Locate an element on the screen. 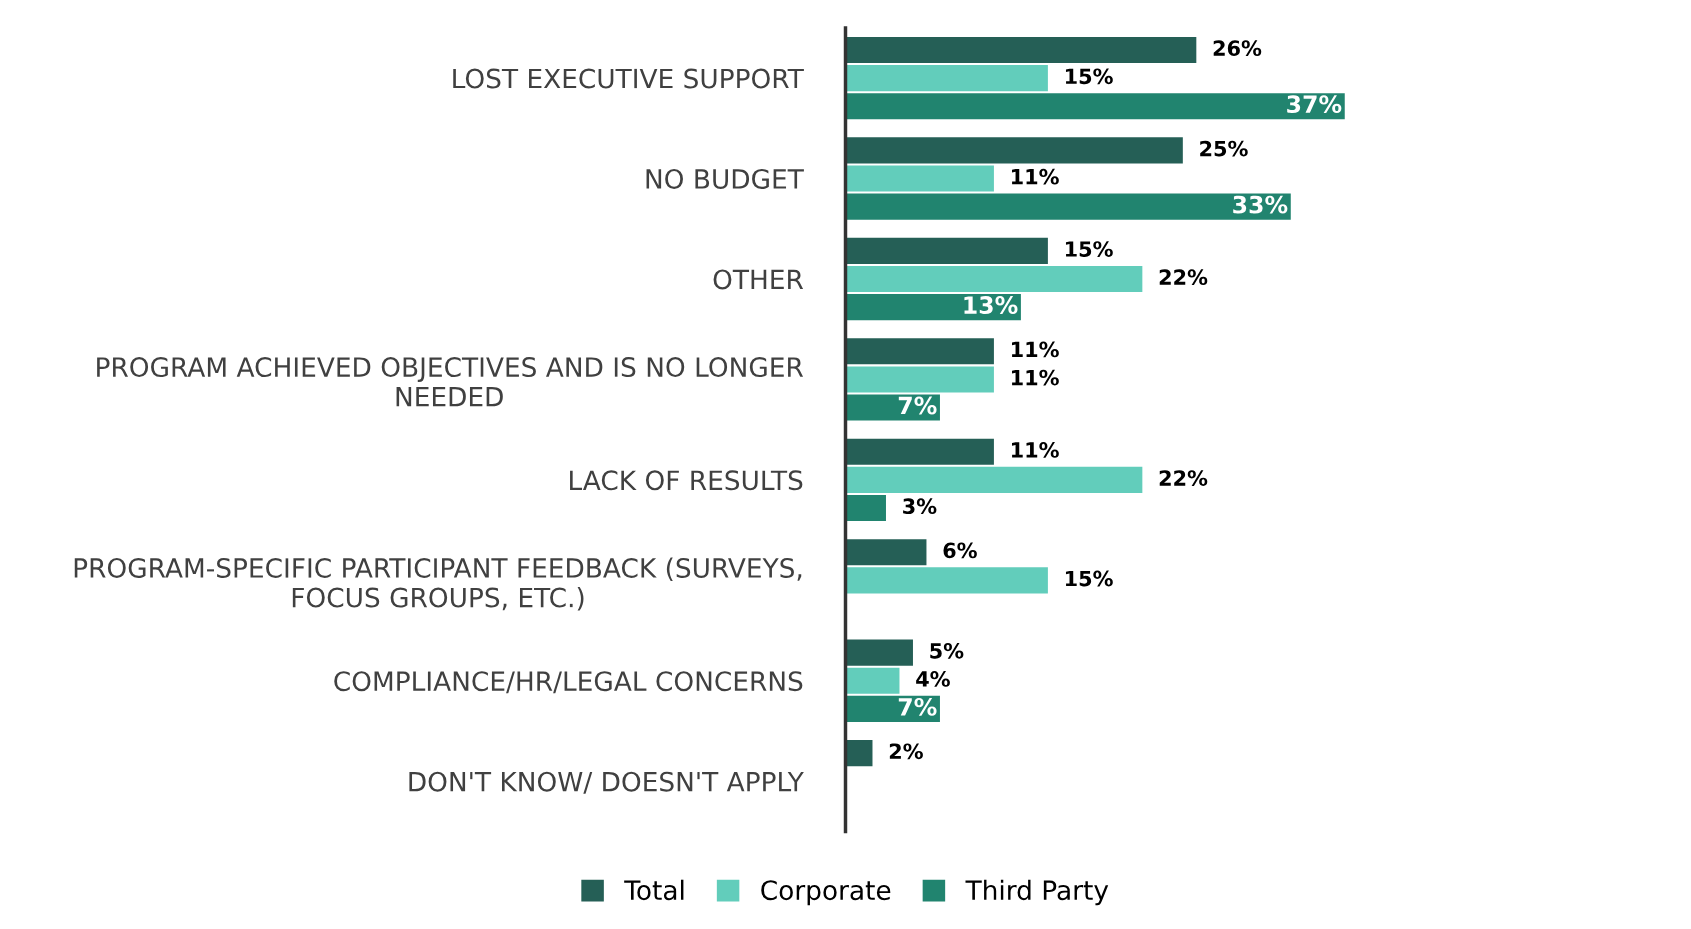  data-label: 13% is located at coordinates (991, 305).